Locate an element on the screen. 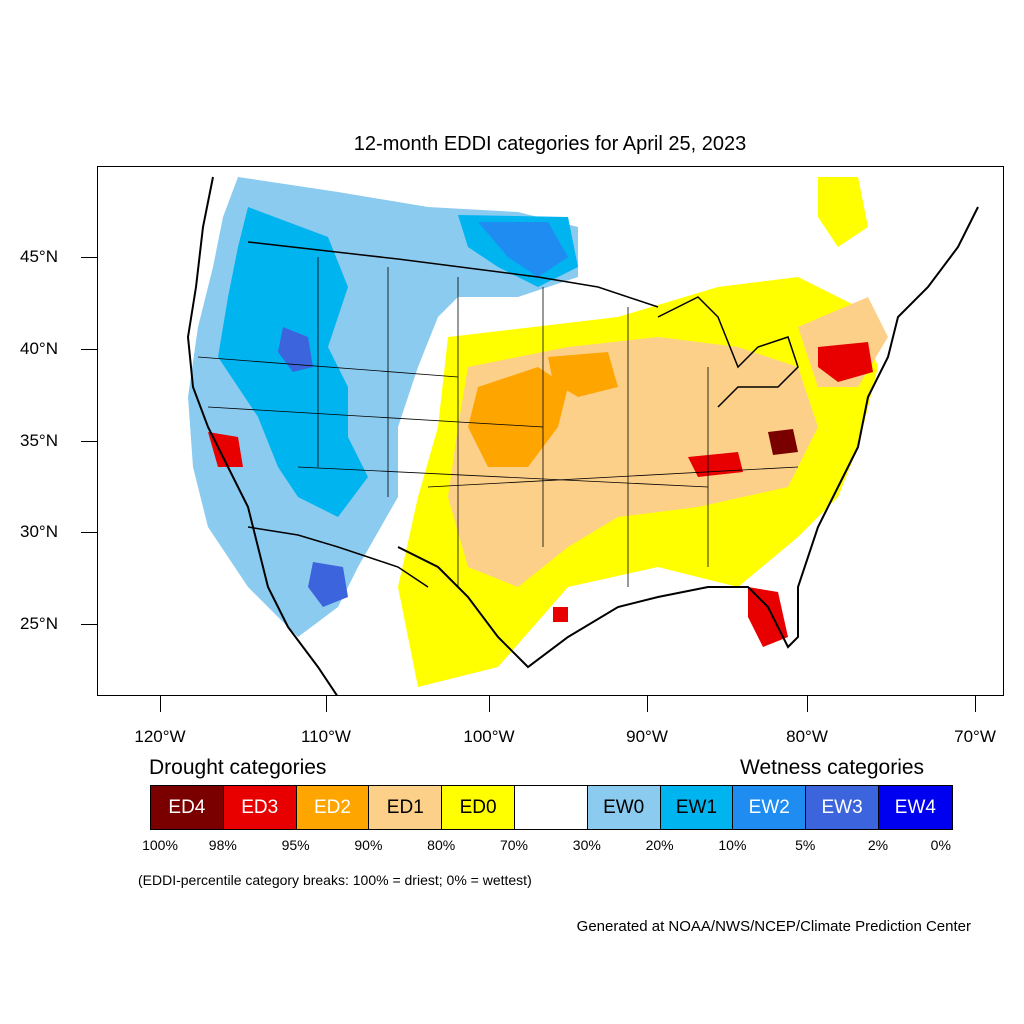 Image resolution: width=1024 pixels, height=1024 pixels. lon-label-110: 110°W is located at coordinates (326, 736).